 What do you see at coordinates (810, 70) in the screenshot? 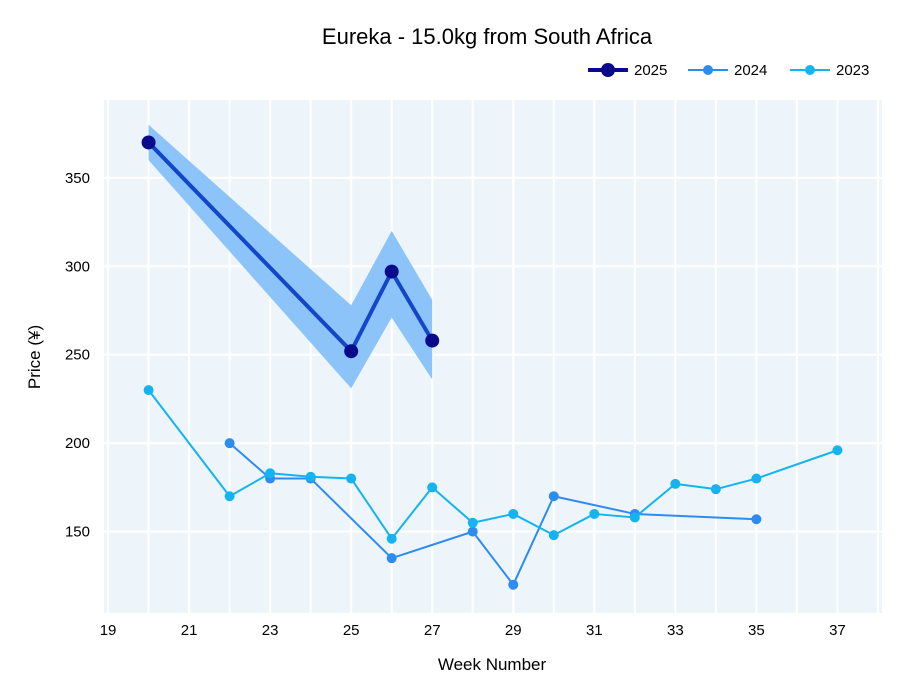
I see `legend-marker-2023` at bounding box center [810, 70].